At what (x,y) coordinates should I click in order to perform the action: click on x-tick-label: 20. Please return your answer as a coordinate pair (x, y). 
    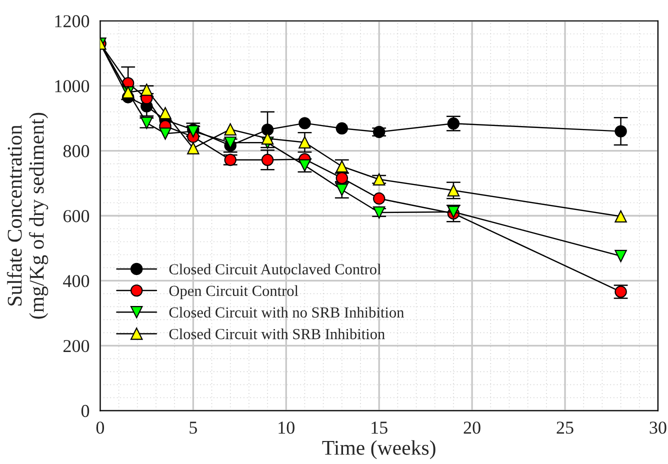
    Looking at the image, I should click on (472, 428).